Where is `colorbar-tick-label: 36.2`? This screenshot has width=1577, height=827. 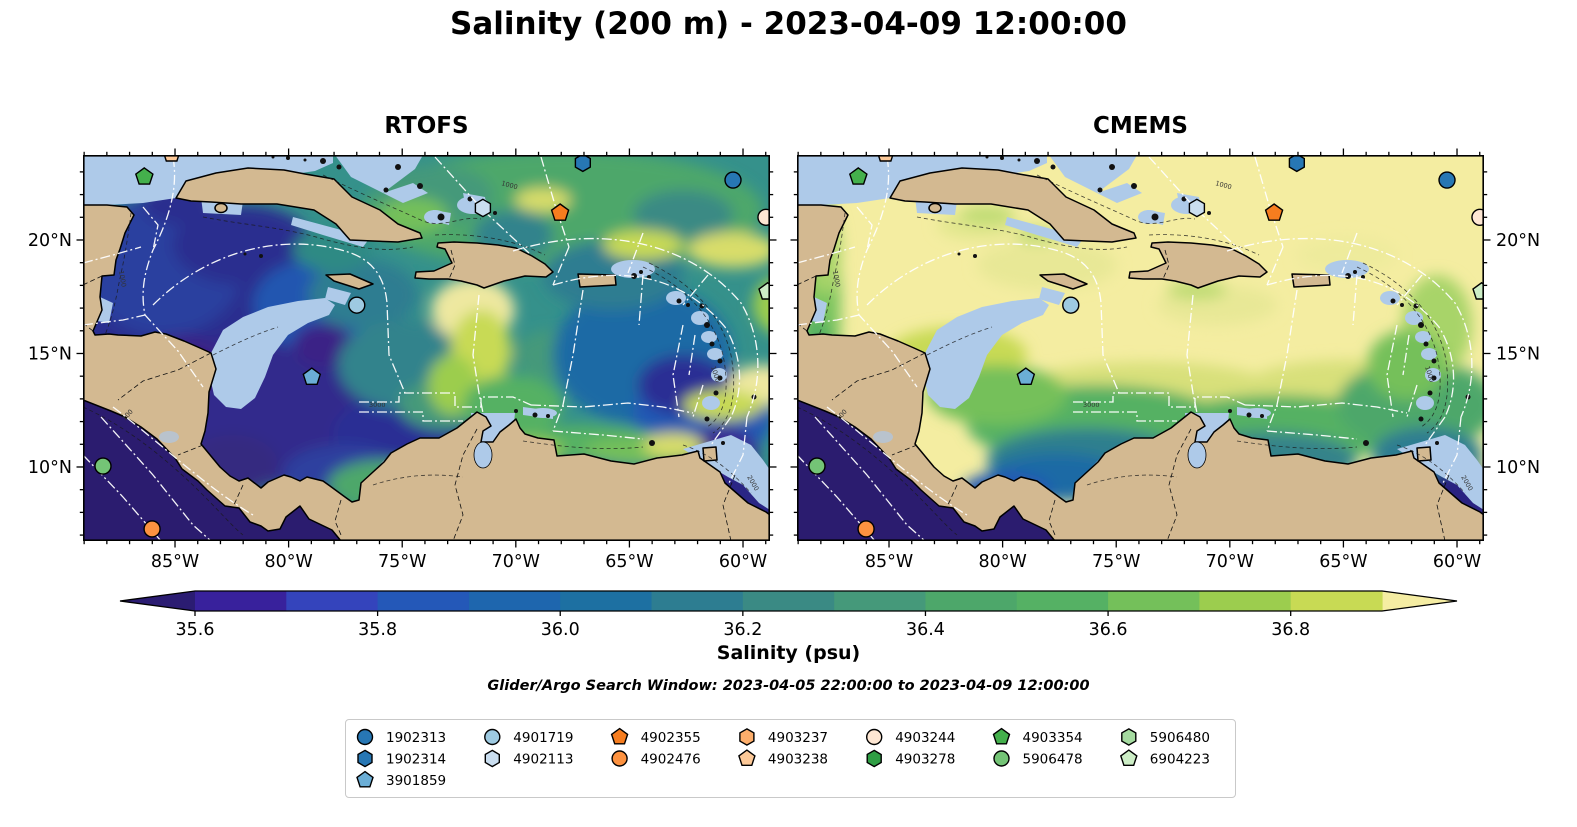
colorbar-tick-label: 36.2 is located at coordinates (742, 630).